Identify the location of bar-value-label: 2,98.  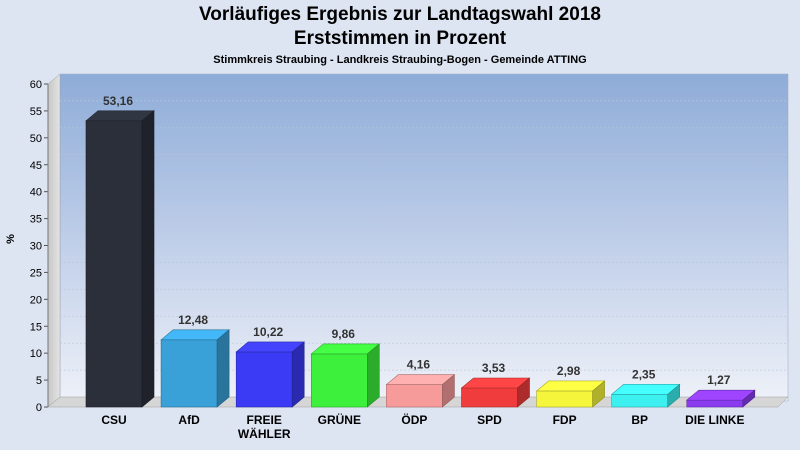
(569, 371).